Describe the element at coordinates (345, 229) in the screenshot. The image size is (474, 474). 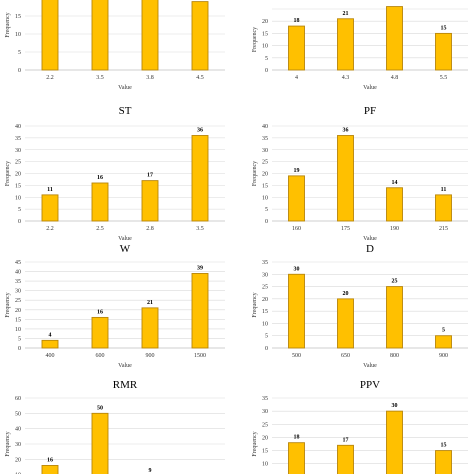
I see `x-tick-label: 175` at that location.